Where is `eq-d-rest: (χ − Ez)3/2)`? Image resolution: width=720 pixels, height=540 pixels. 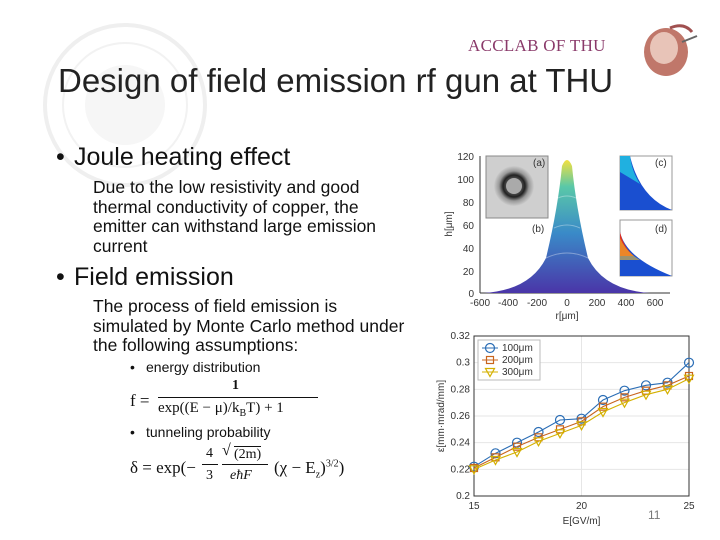
eq-d-rest: (χ − Ez)3/2) is located at coordinates (309, 469).